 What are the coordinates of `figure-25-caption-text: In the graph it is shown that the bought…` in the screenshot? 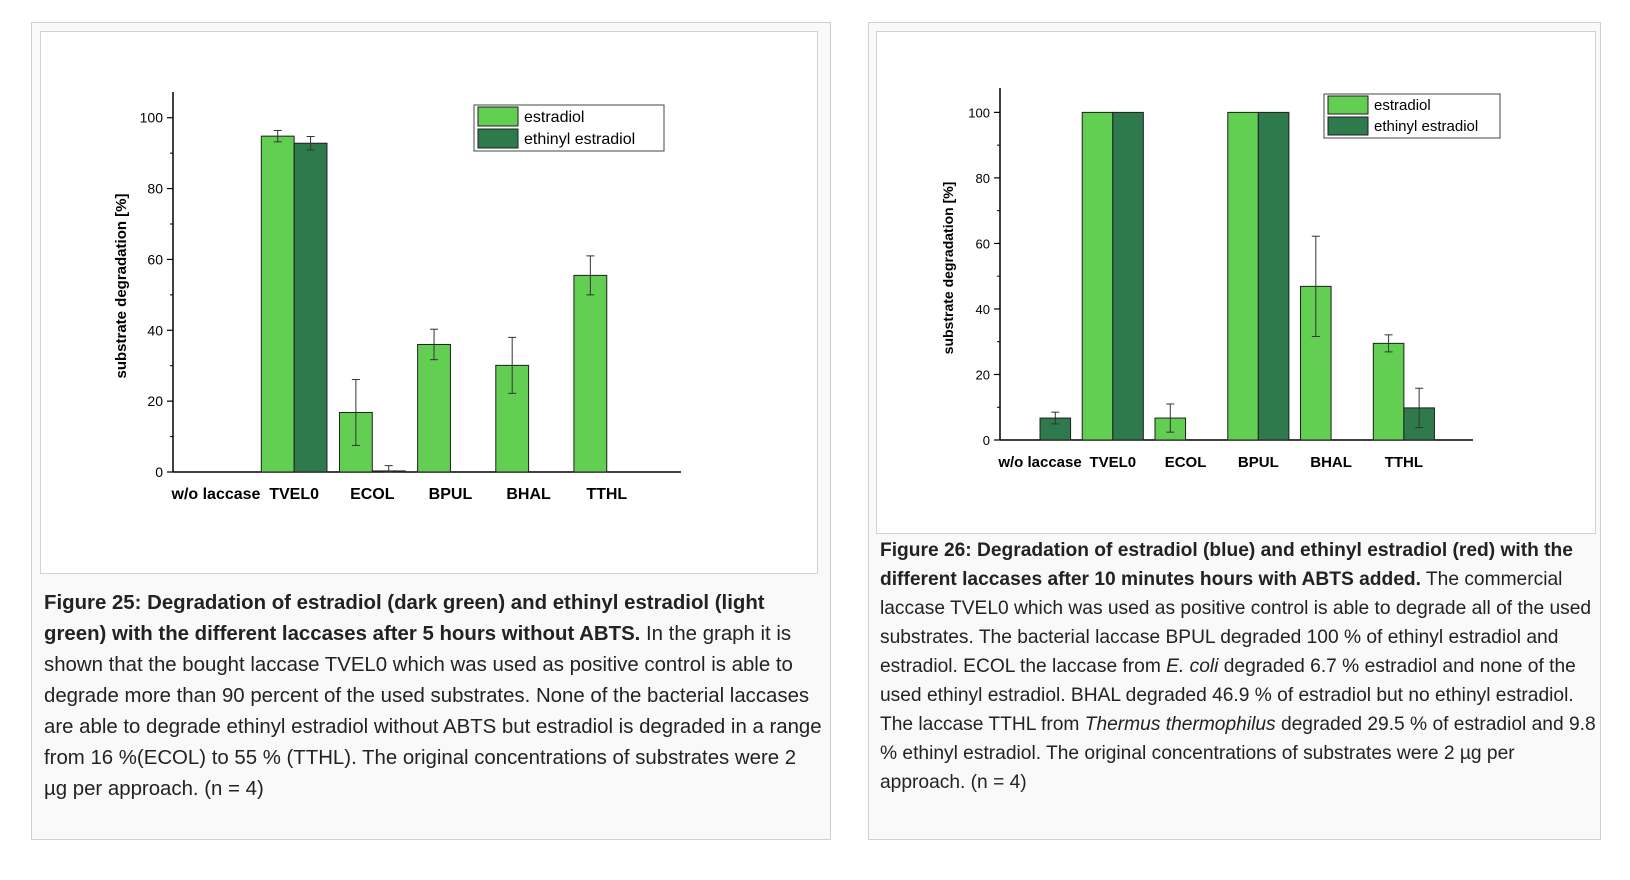 It's located at (433, 711).